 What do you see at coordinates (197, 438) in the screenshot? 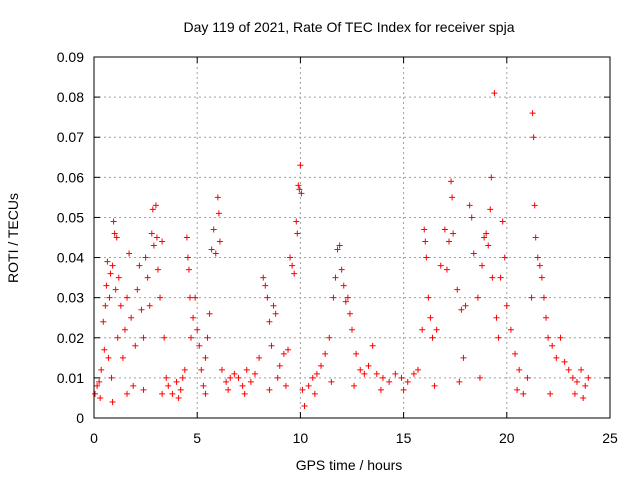
I see `x-tick-label: 5` at bounding box center [197, 438].